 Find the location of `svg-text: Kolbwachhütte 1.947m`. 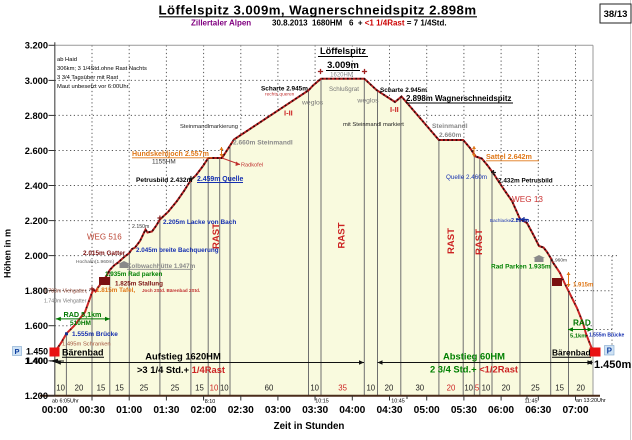

svg-text: Kolbwachhütte 1.947m is located at coordinates (161, 266).